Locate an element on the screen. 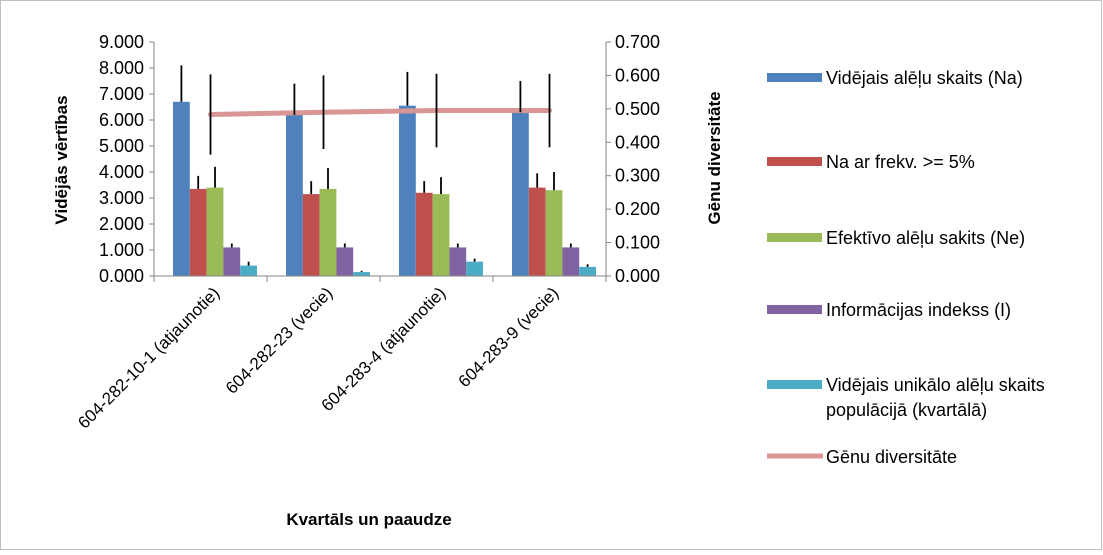 The image size is (1103, 555). y2-tick-label: 0.700 is located at coordinates (637, 42).